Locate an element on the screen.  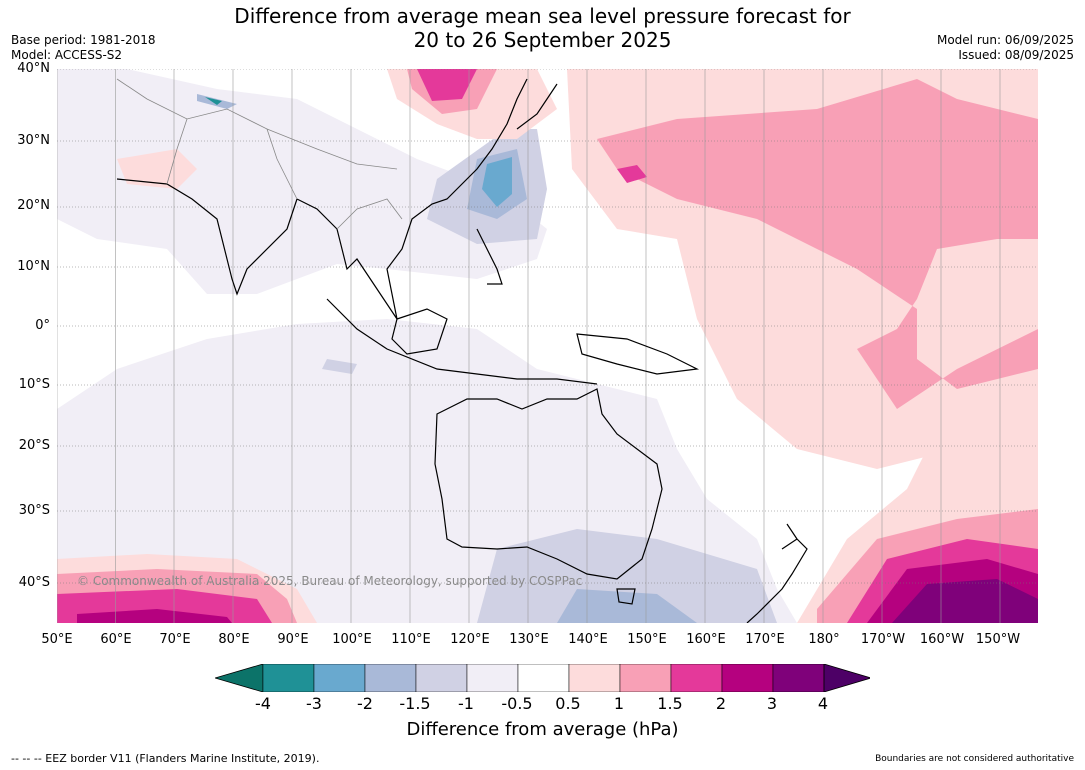
colorbar-tick: -3 is located at coordinates (314, 703).